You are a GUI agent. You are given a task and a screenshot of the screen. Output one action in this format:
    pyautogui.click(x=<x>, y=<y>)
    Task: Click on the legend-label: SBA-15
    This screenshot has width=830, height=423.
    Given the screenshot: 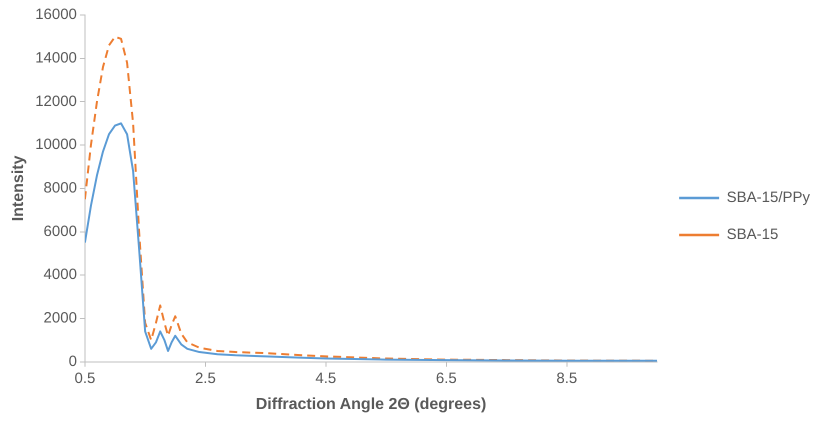 What is the action you would take?
    pyautogui.click(x=752, y=235)
    